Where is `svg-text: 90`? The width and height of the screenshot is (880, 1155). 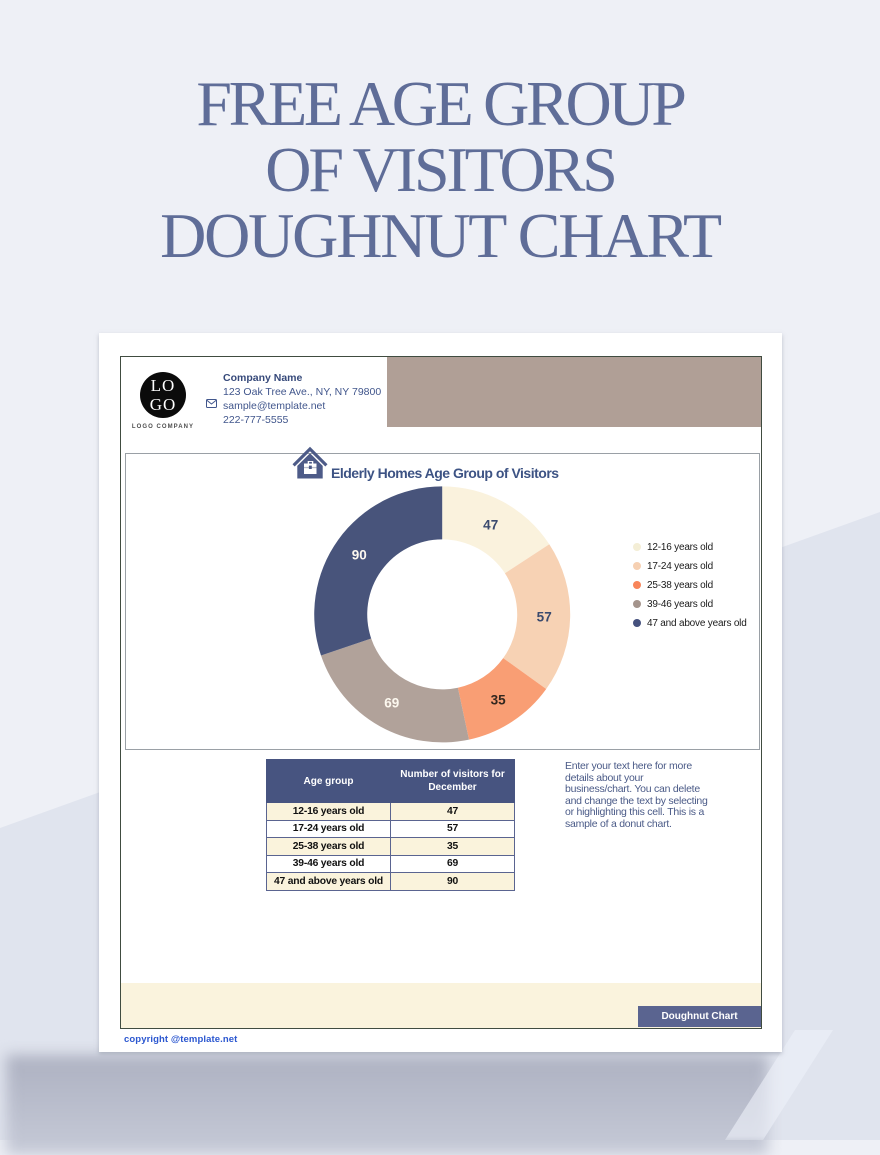 svg-text: 90 is located at coordinates (359, 554).